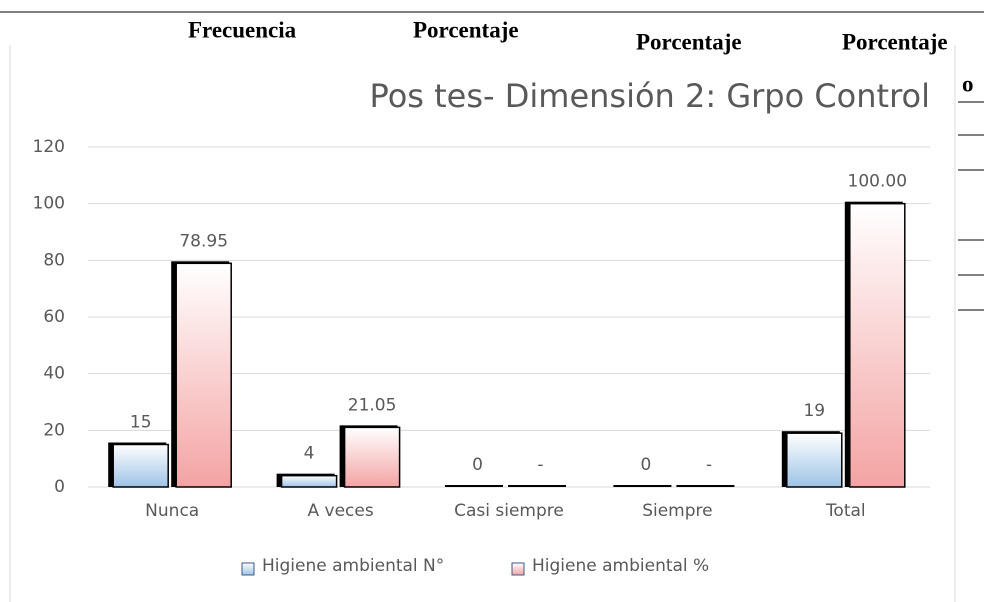 The image size is (984, 602). I want to click on data-label: 100.00, so click(877, 182).